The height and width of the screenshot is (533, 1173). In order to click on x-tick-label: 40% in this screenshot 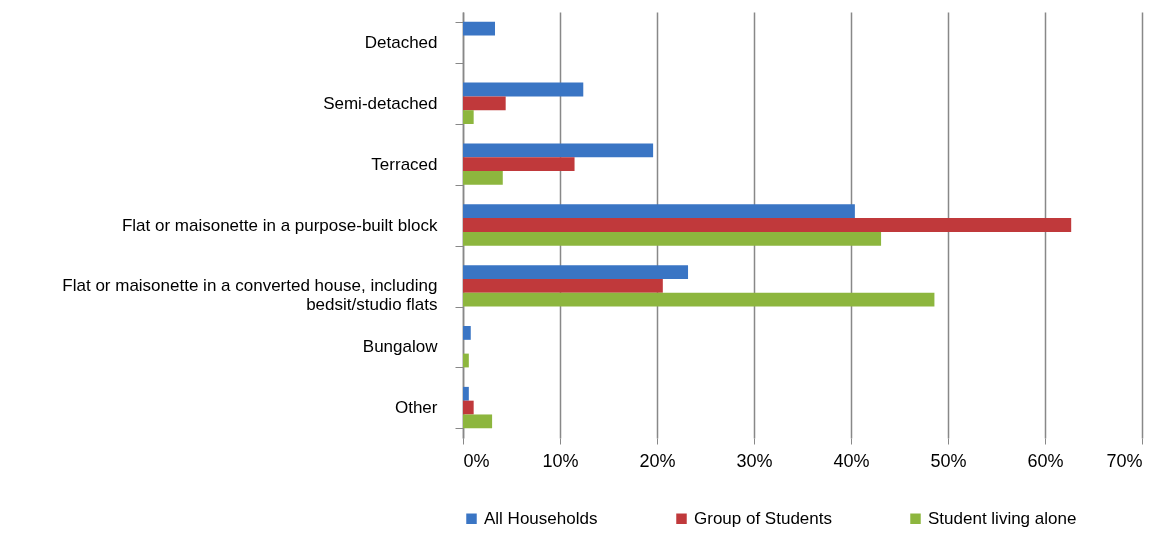, I will do `click(851, 460)`.